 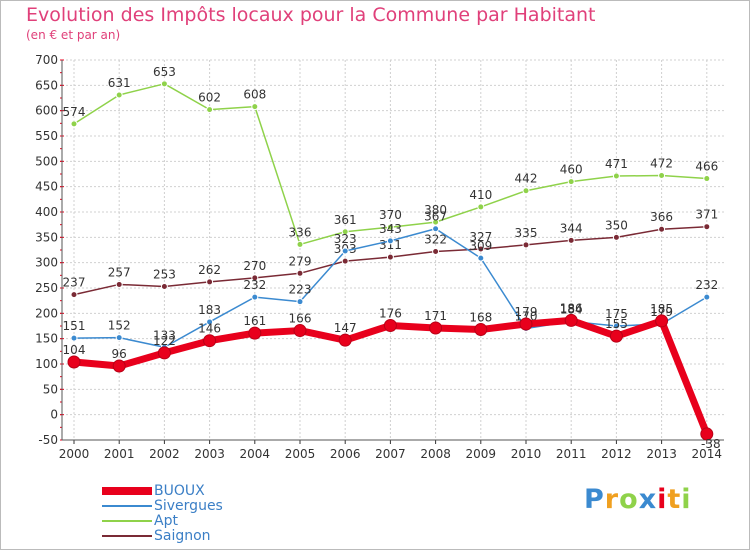 What do you see at coordinates (164, 72) in the screenshot?
I see `data-label-apt: 653` at bounding box center [164, 72].